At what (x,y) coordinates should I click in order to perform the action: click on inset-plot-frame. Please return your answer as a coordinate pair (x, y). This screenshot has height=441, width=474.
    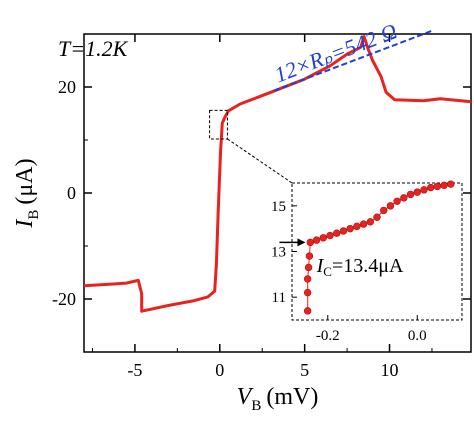
    Looking at the image, I should click on (377, 251).